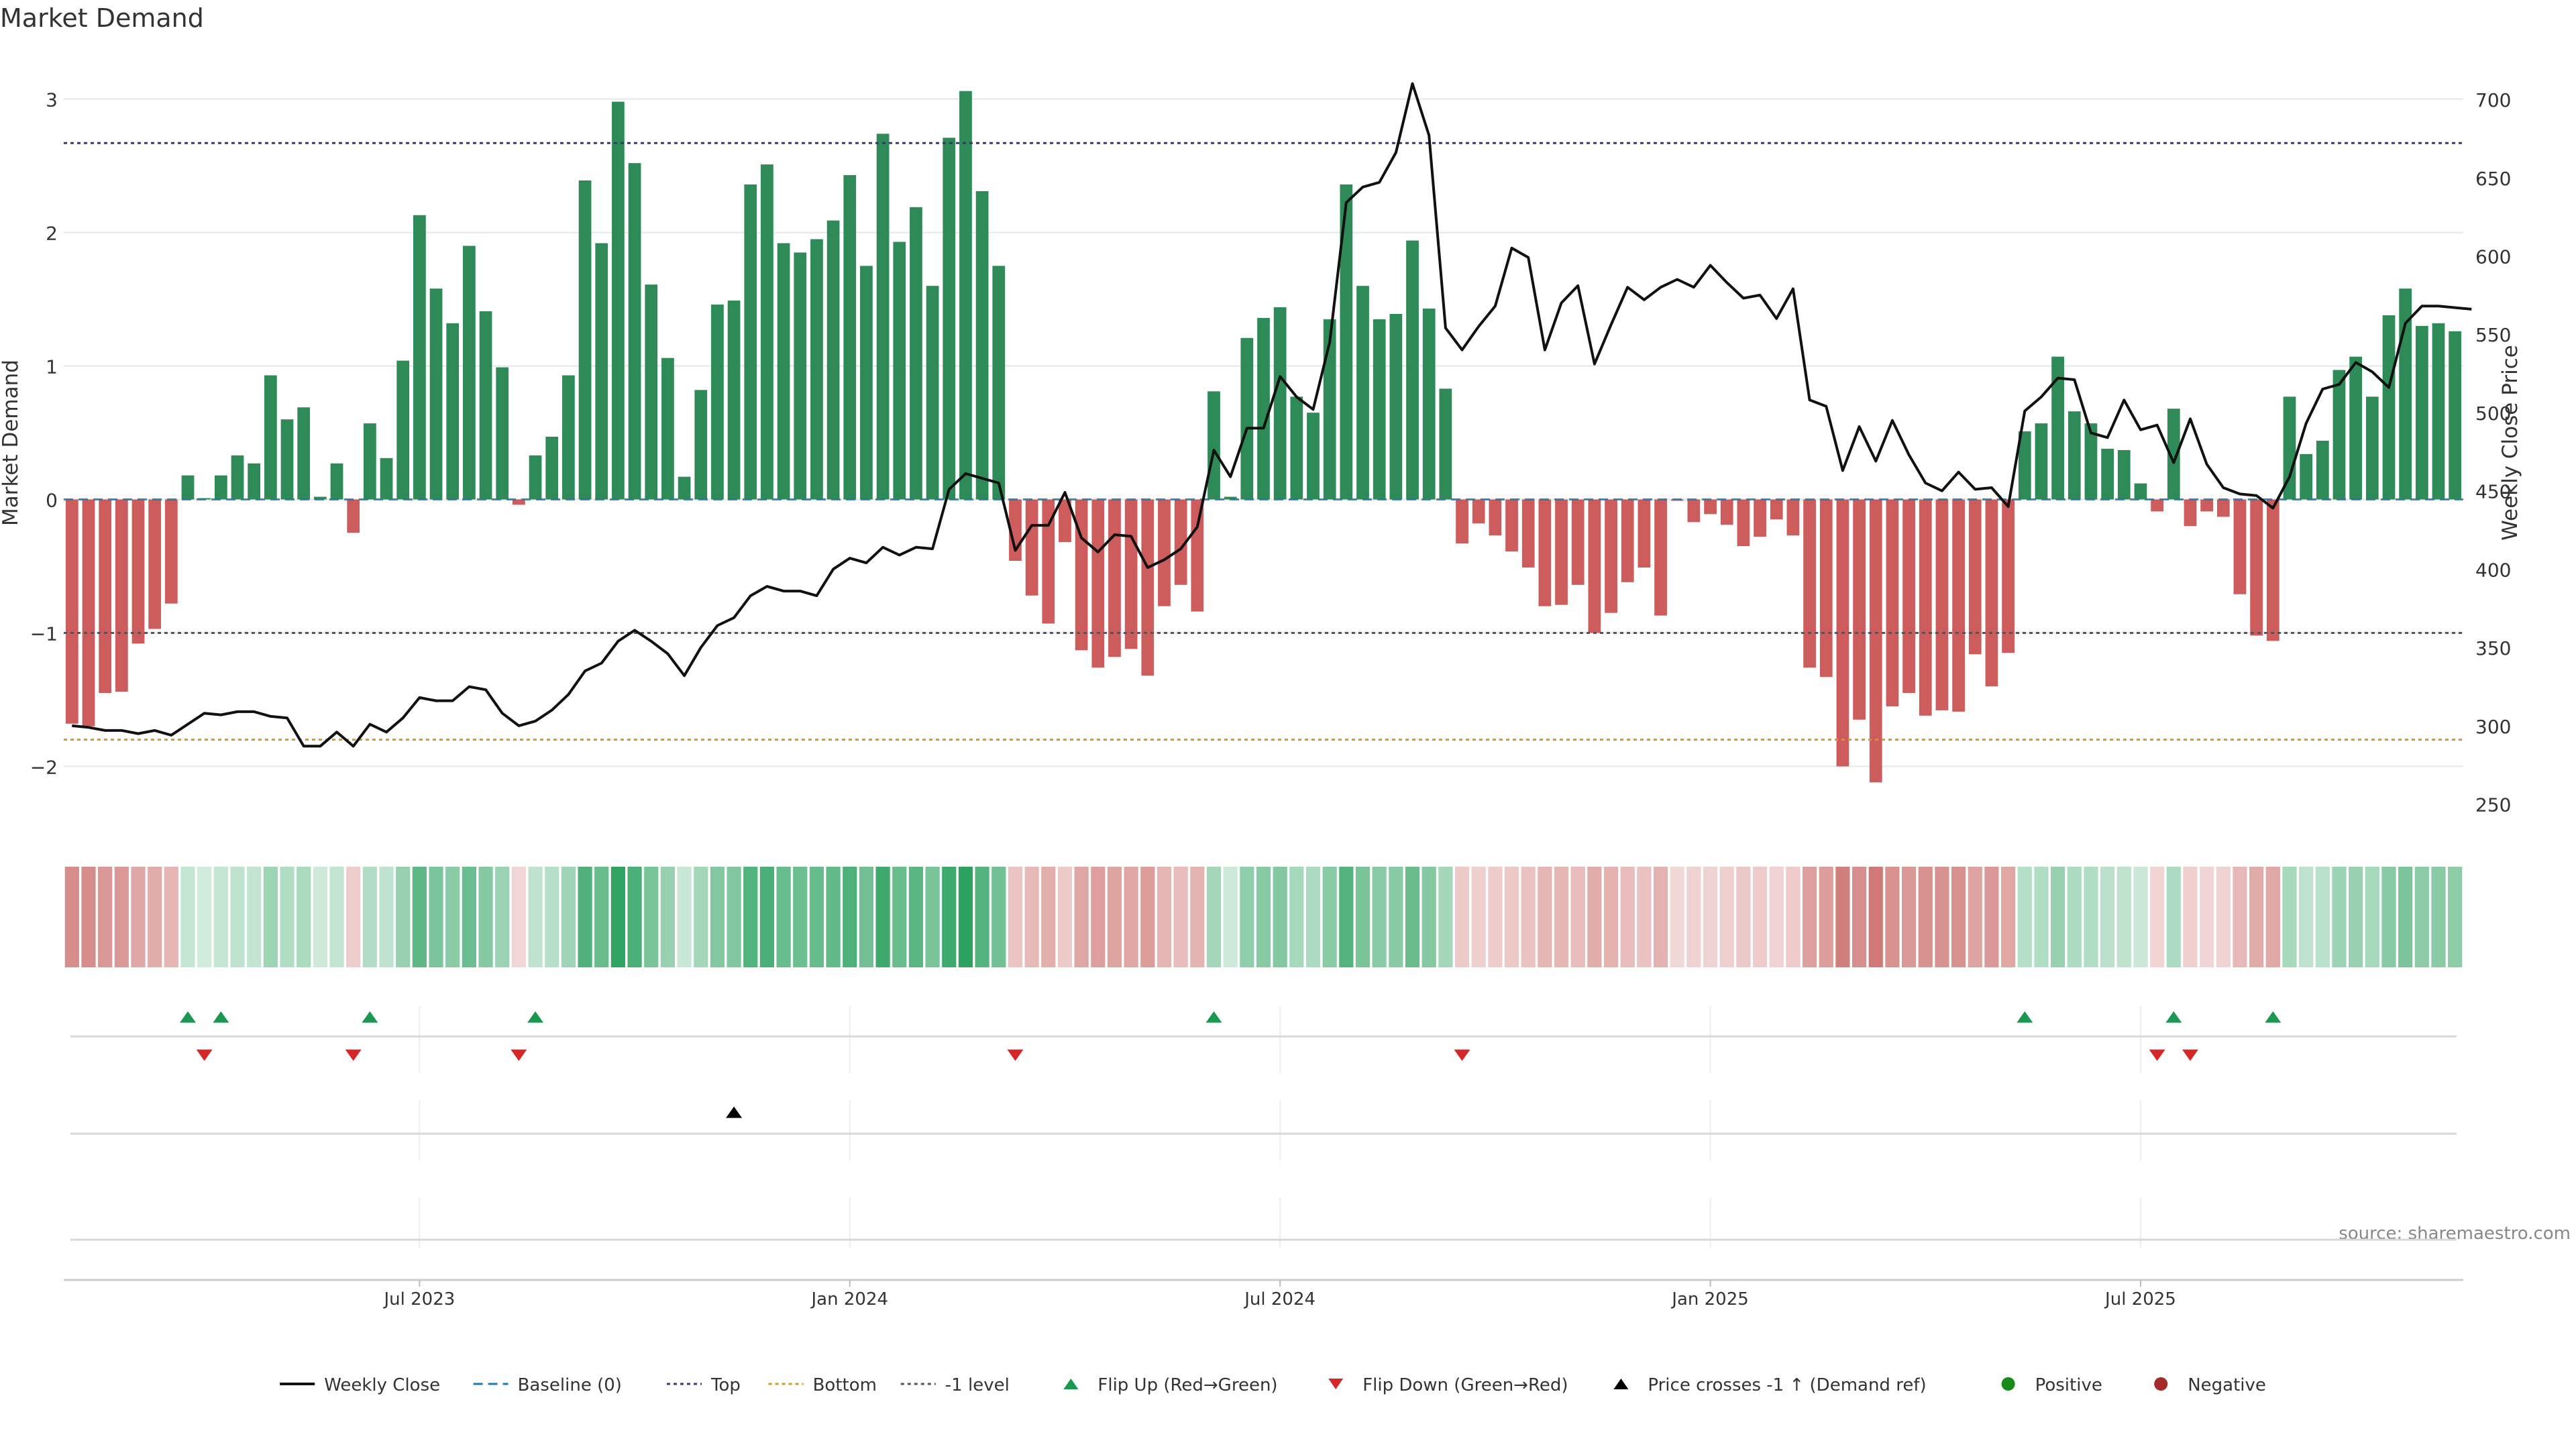 The image size is (2576, 1449). Describe the element at coordinates (2140, 1299) in the screenshot. I see `x-tick-label: Jul 2025` at that location.